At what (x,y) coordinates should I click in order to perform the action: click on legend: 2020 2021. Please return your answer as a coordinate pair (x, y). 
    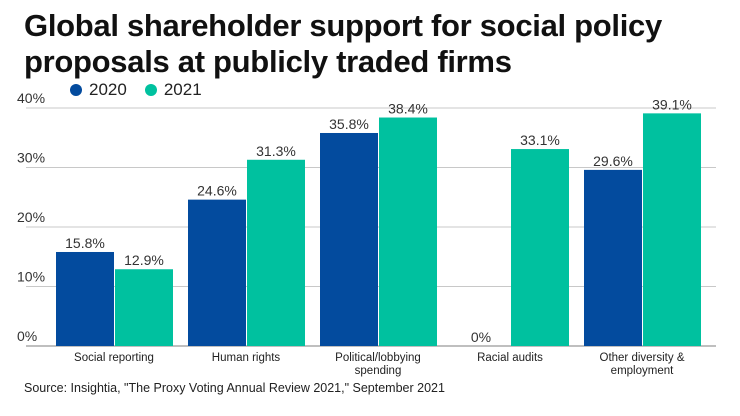
    Looking at the image, I should click on (136, 90).